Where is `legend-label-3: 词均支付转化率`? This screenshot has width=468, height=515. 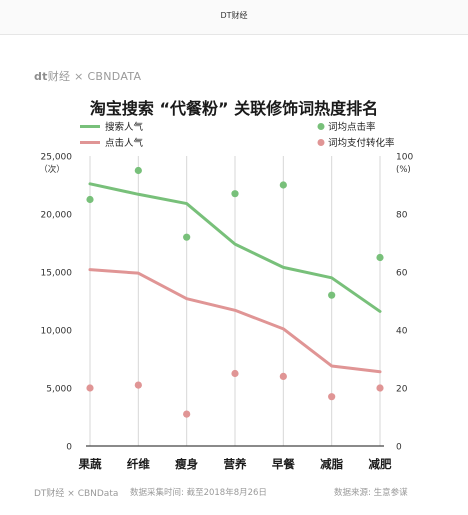
legend-label-3: 词均支付转化率 is located at coordinates (361, 143).